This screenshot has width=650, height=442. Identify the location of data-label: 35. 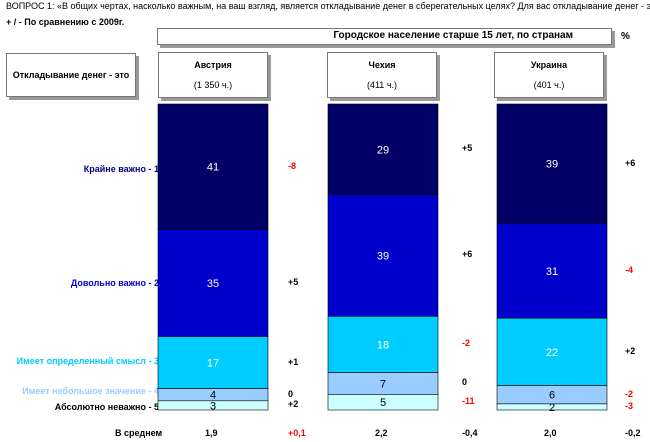
(213, 284).